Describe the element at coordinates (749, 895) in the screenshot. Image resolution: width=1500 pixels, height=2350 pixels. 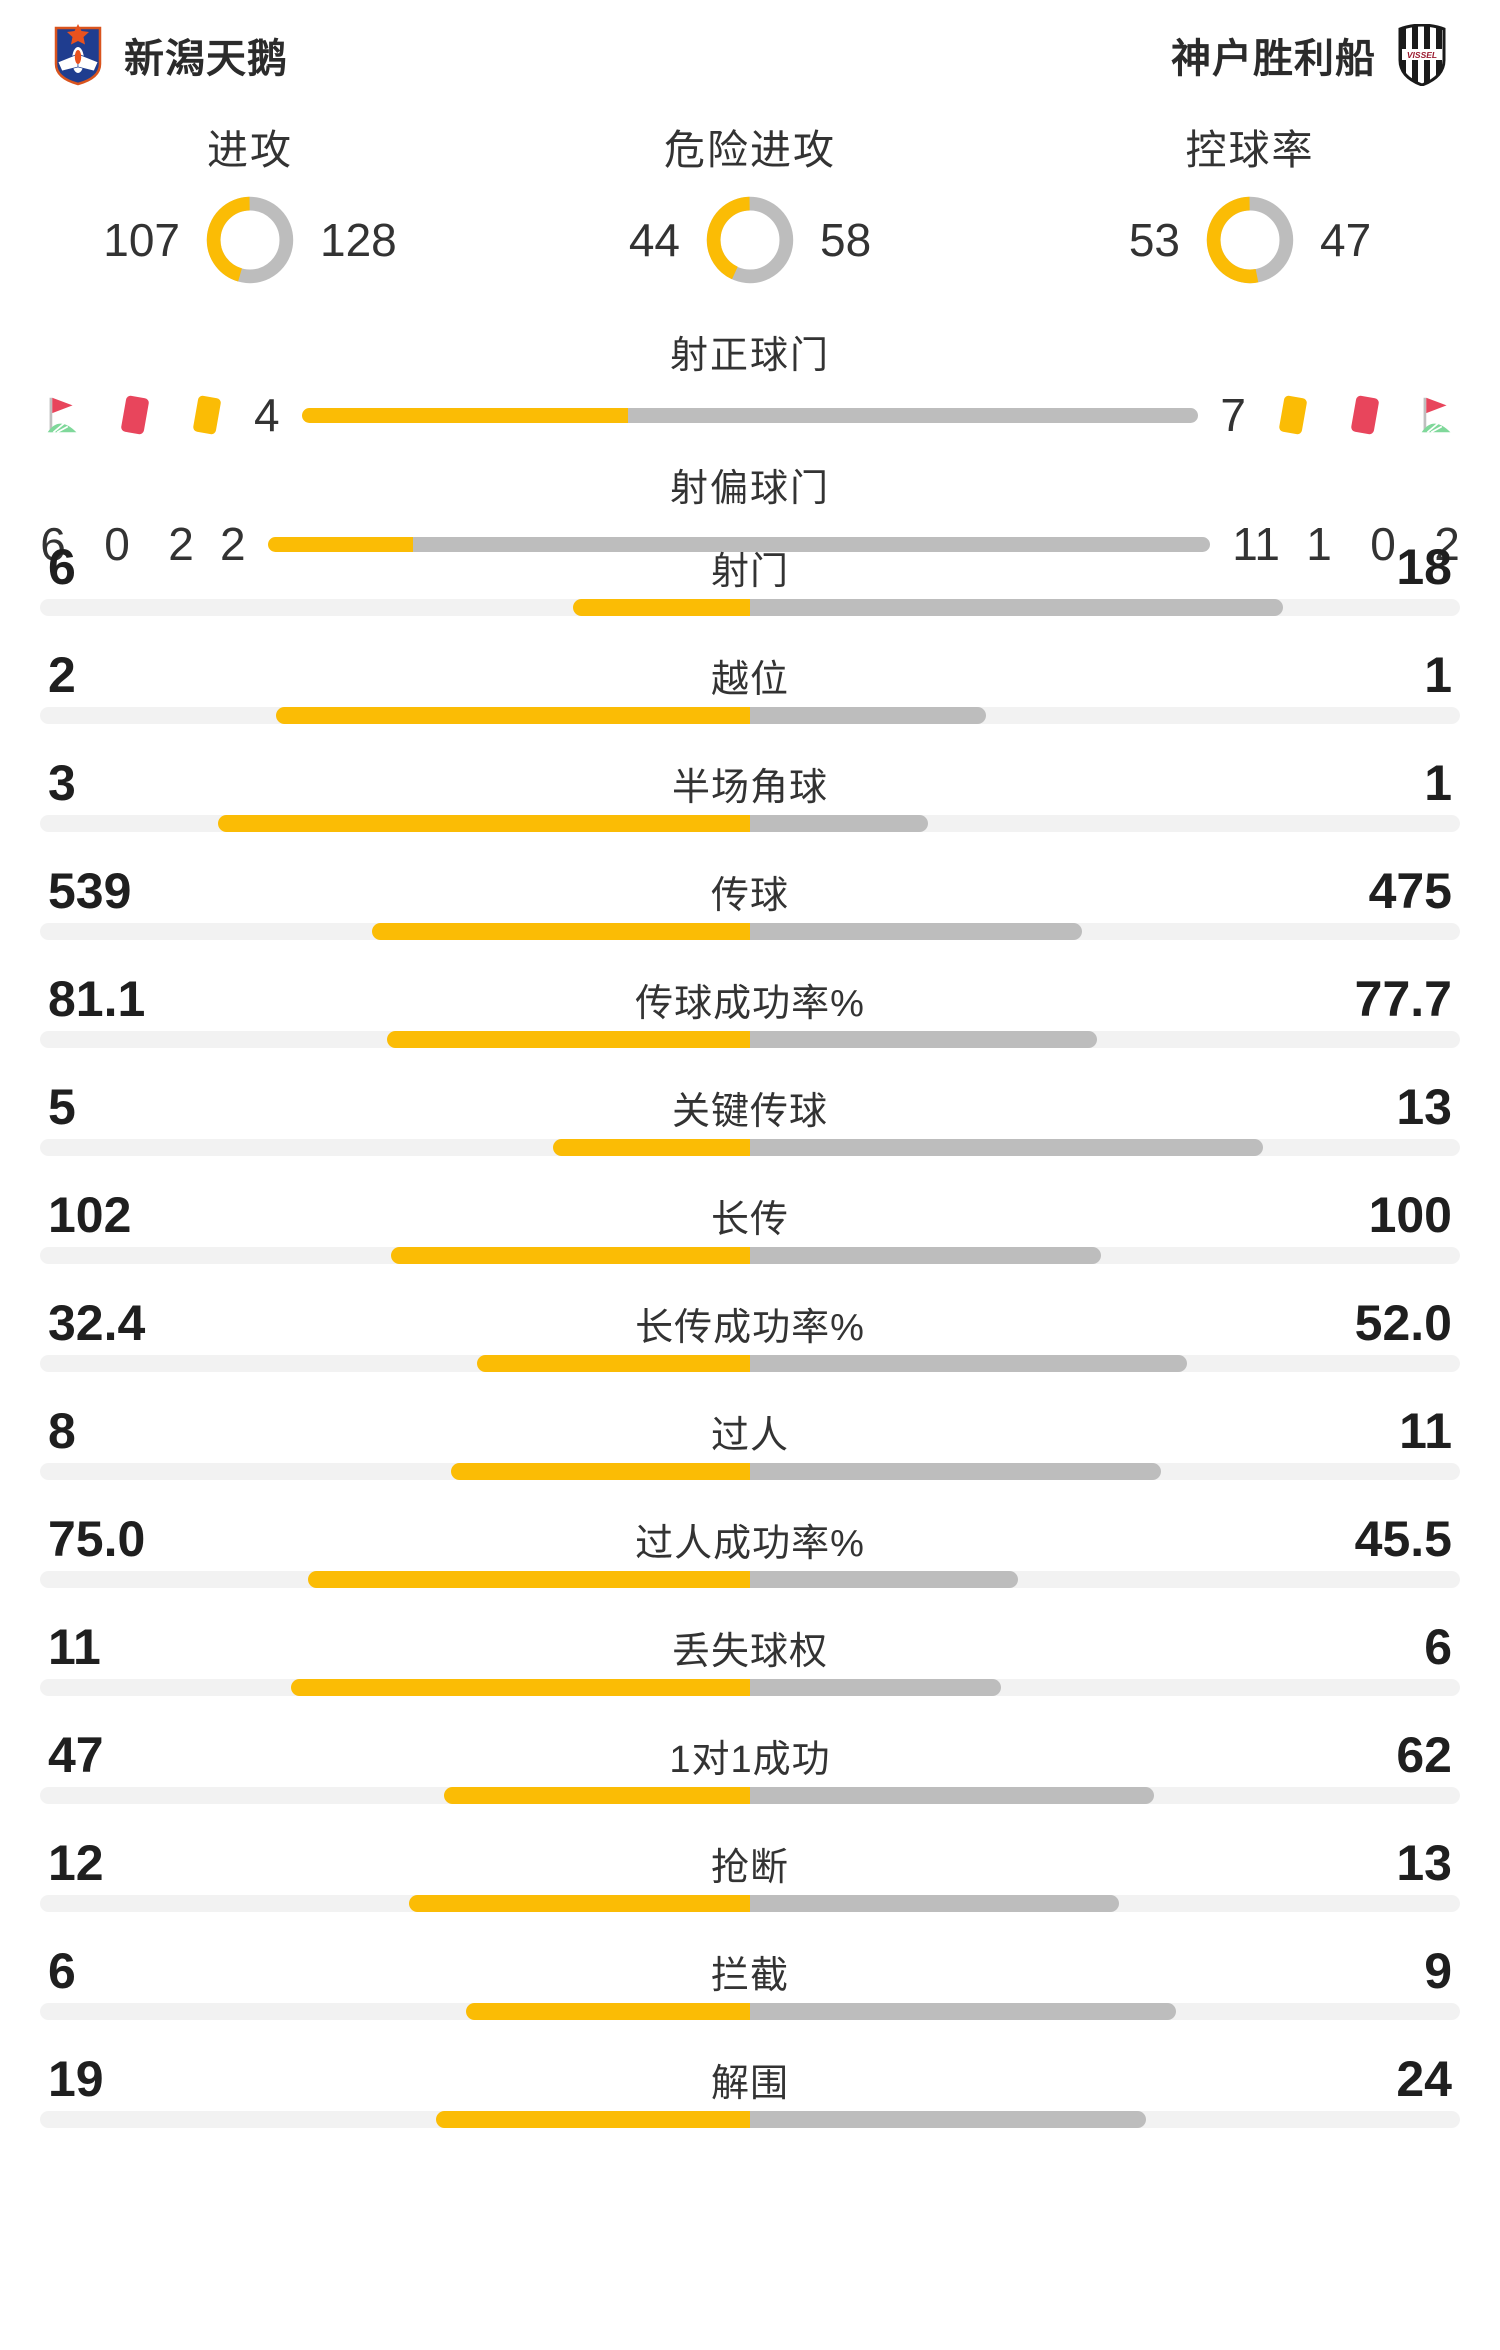
I see `stat-label: 传球` at that location.